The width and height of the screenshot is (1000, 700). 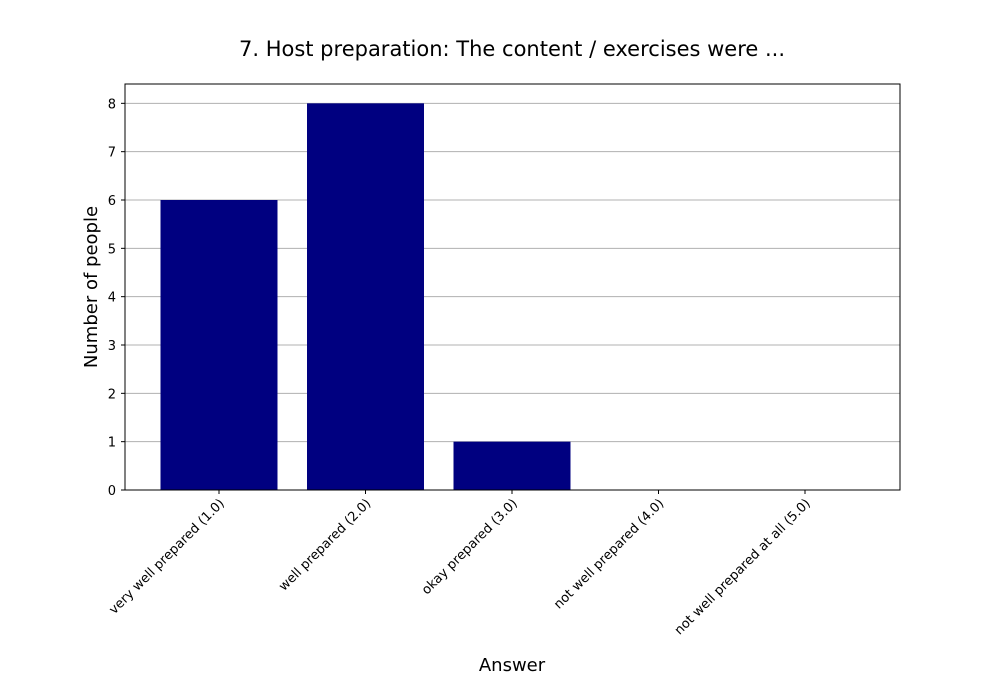 What do you see at coordinates (112, 443) in the screenshot?
I see `y-tick-label-1: 1` at bounding box center [112, 443].